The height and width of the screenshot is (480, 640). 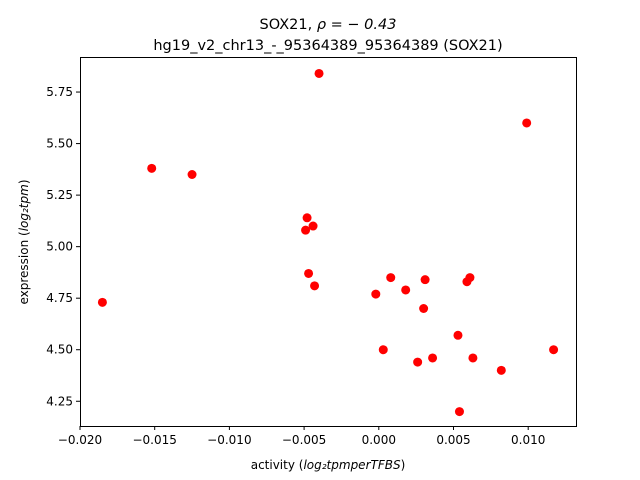 I want to click on y-tick-label: 5.00, so click(x=59, y=247).